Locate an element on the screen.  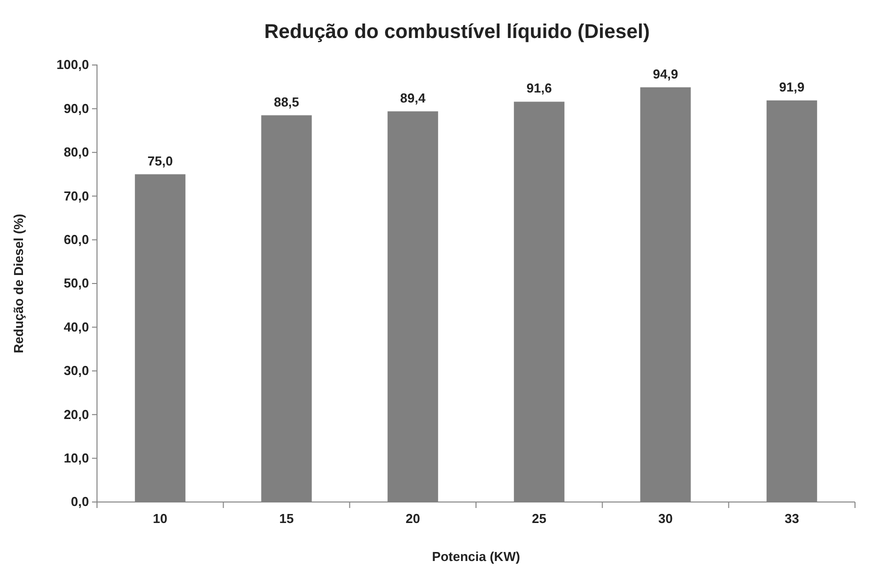
y-tick-label: 100,0 is located at coordinates (72, 64).